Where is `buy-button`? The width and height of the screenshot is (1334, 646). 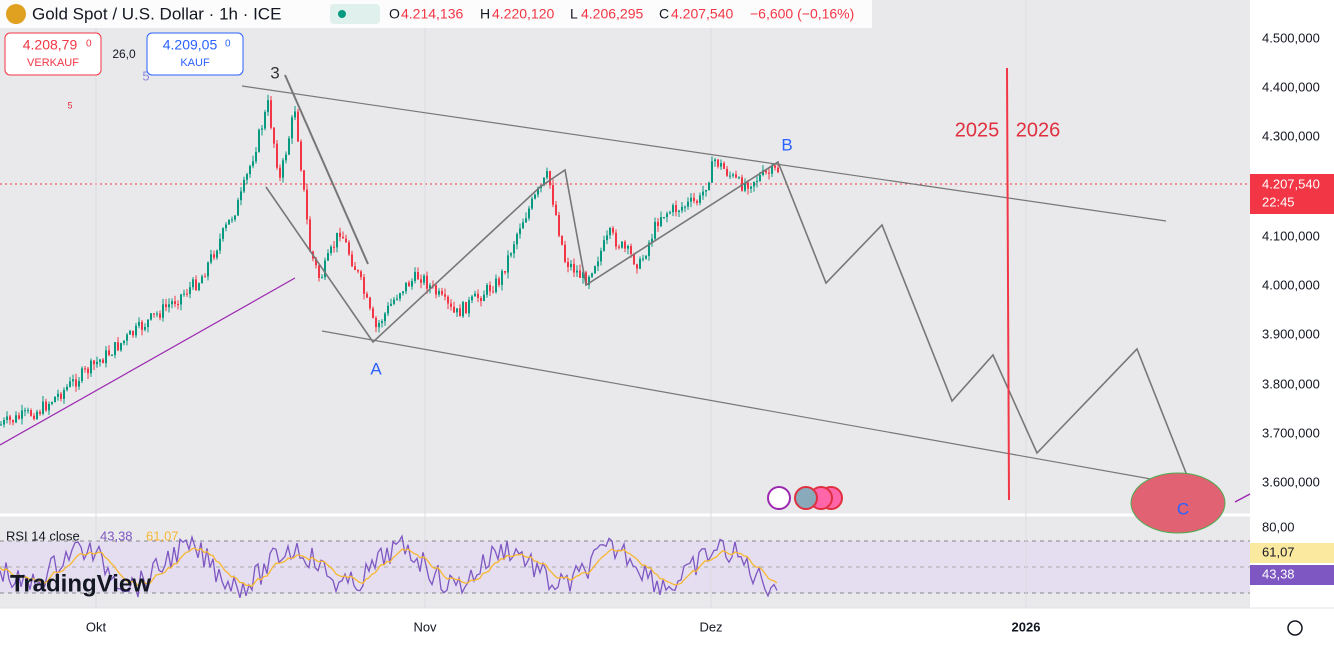
buy-button is located at coordinates (195, 54).